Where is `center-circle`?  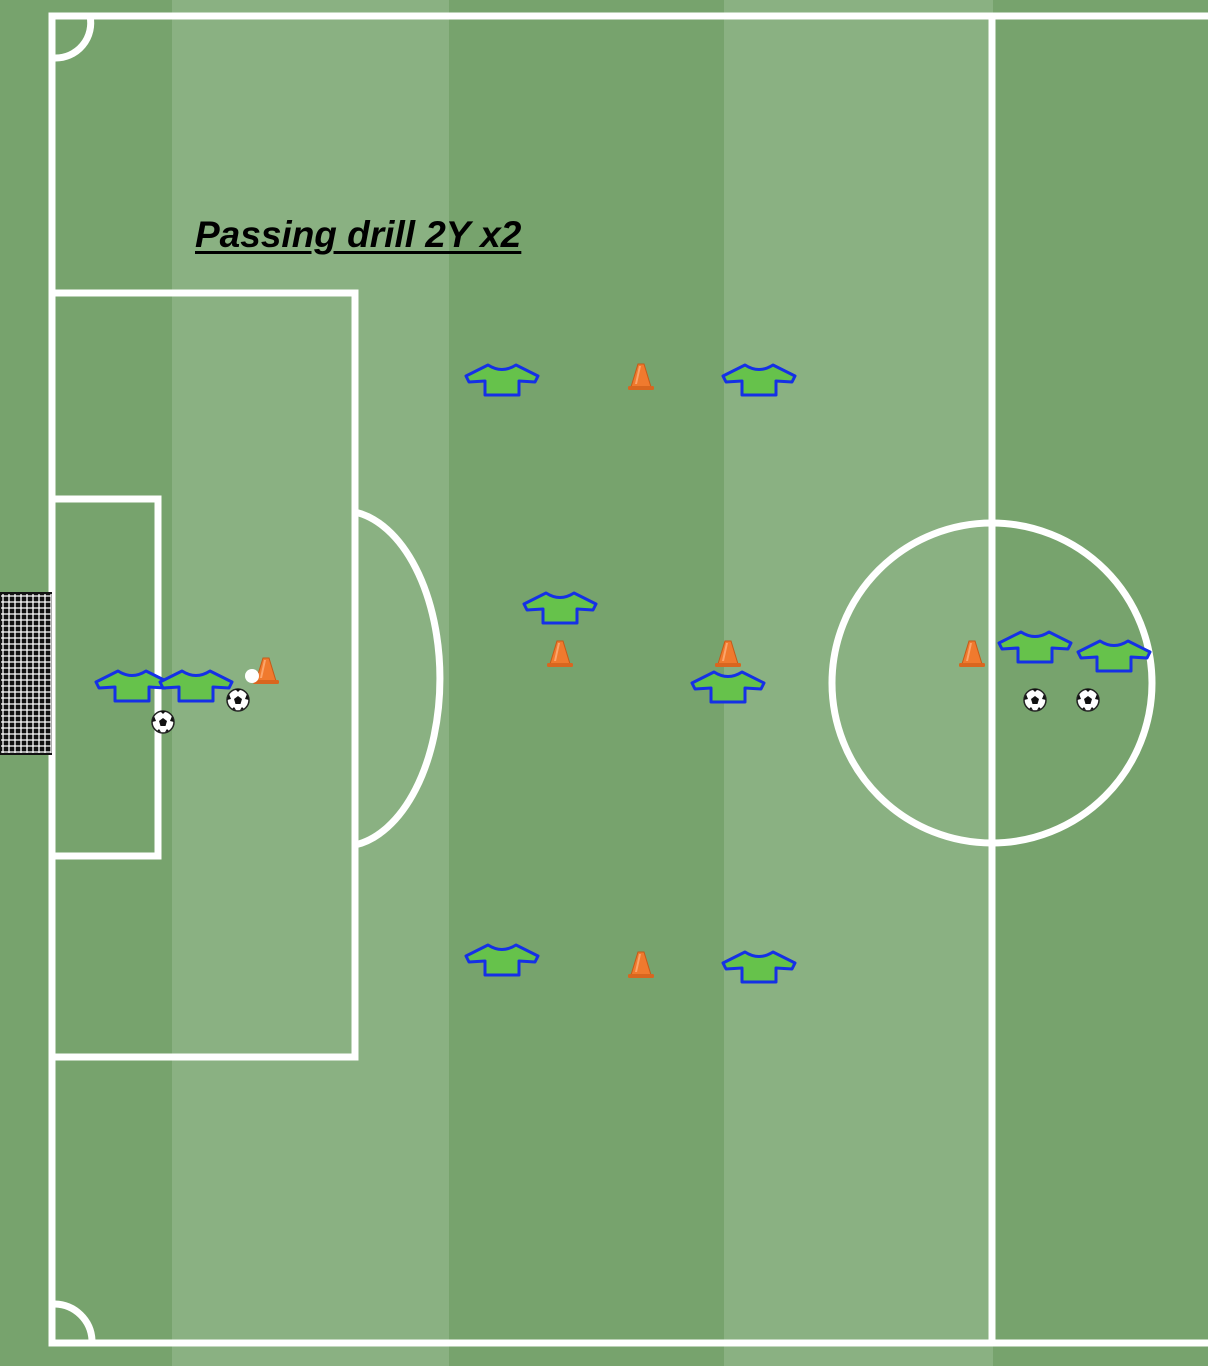 center-circle is located at coordinates (992, 683).